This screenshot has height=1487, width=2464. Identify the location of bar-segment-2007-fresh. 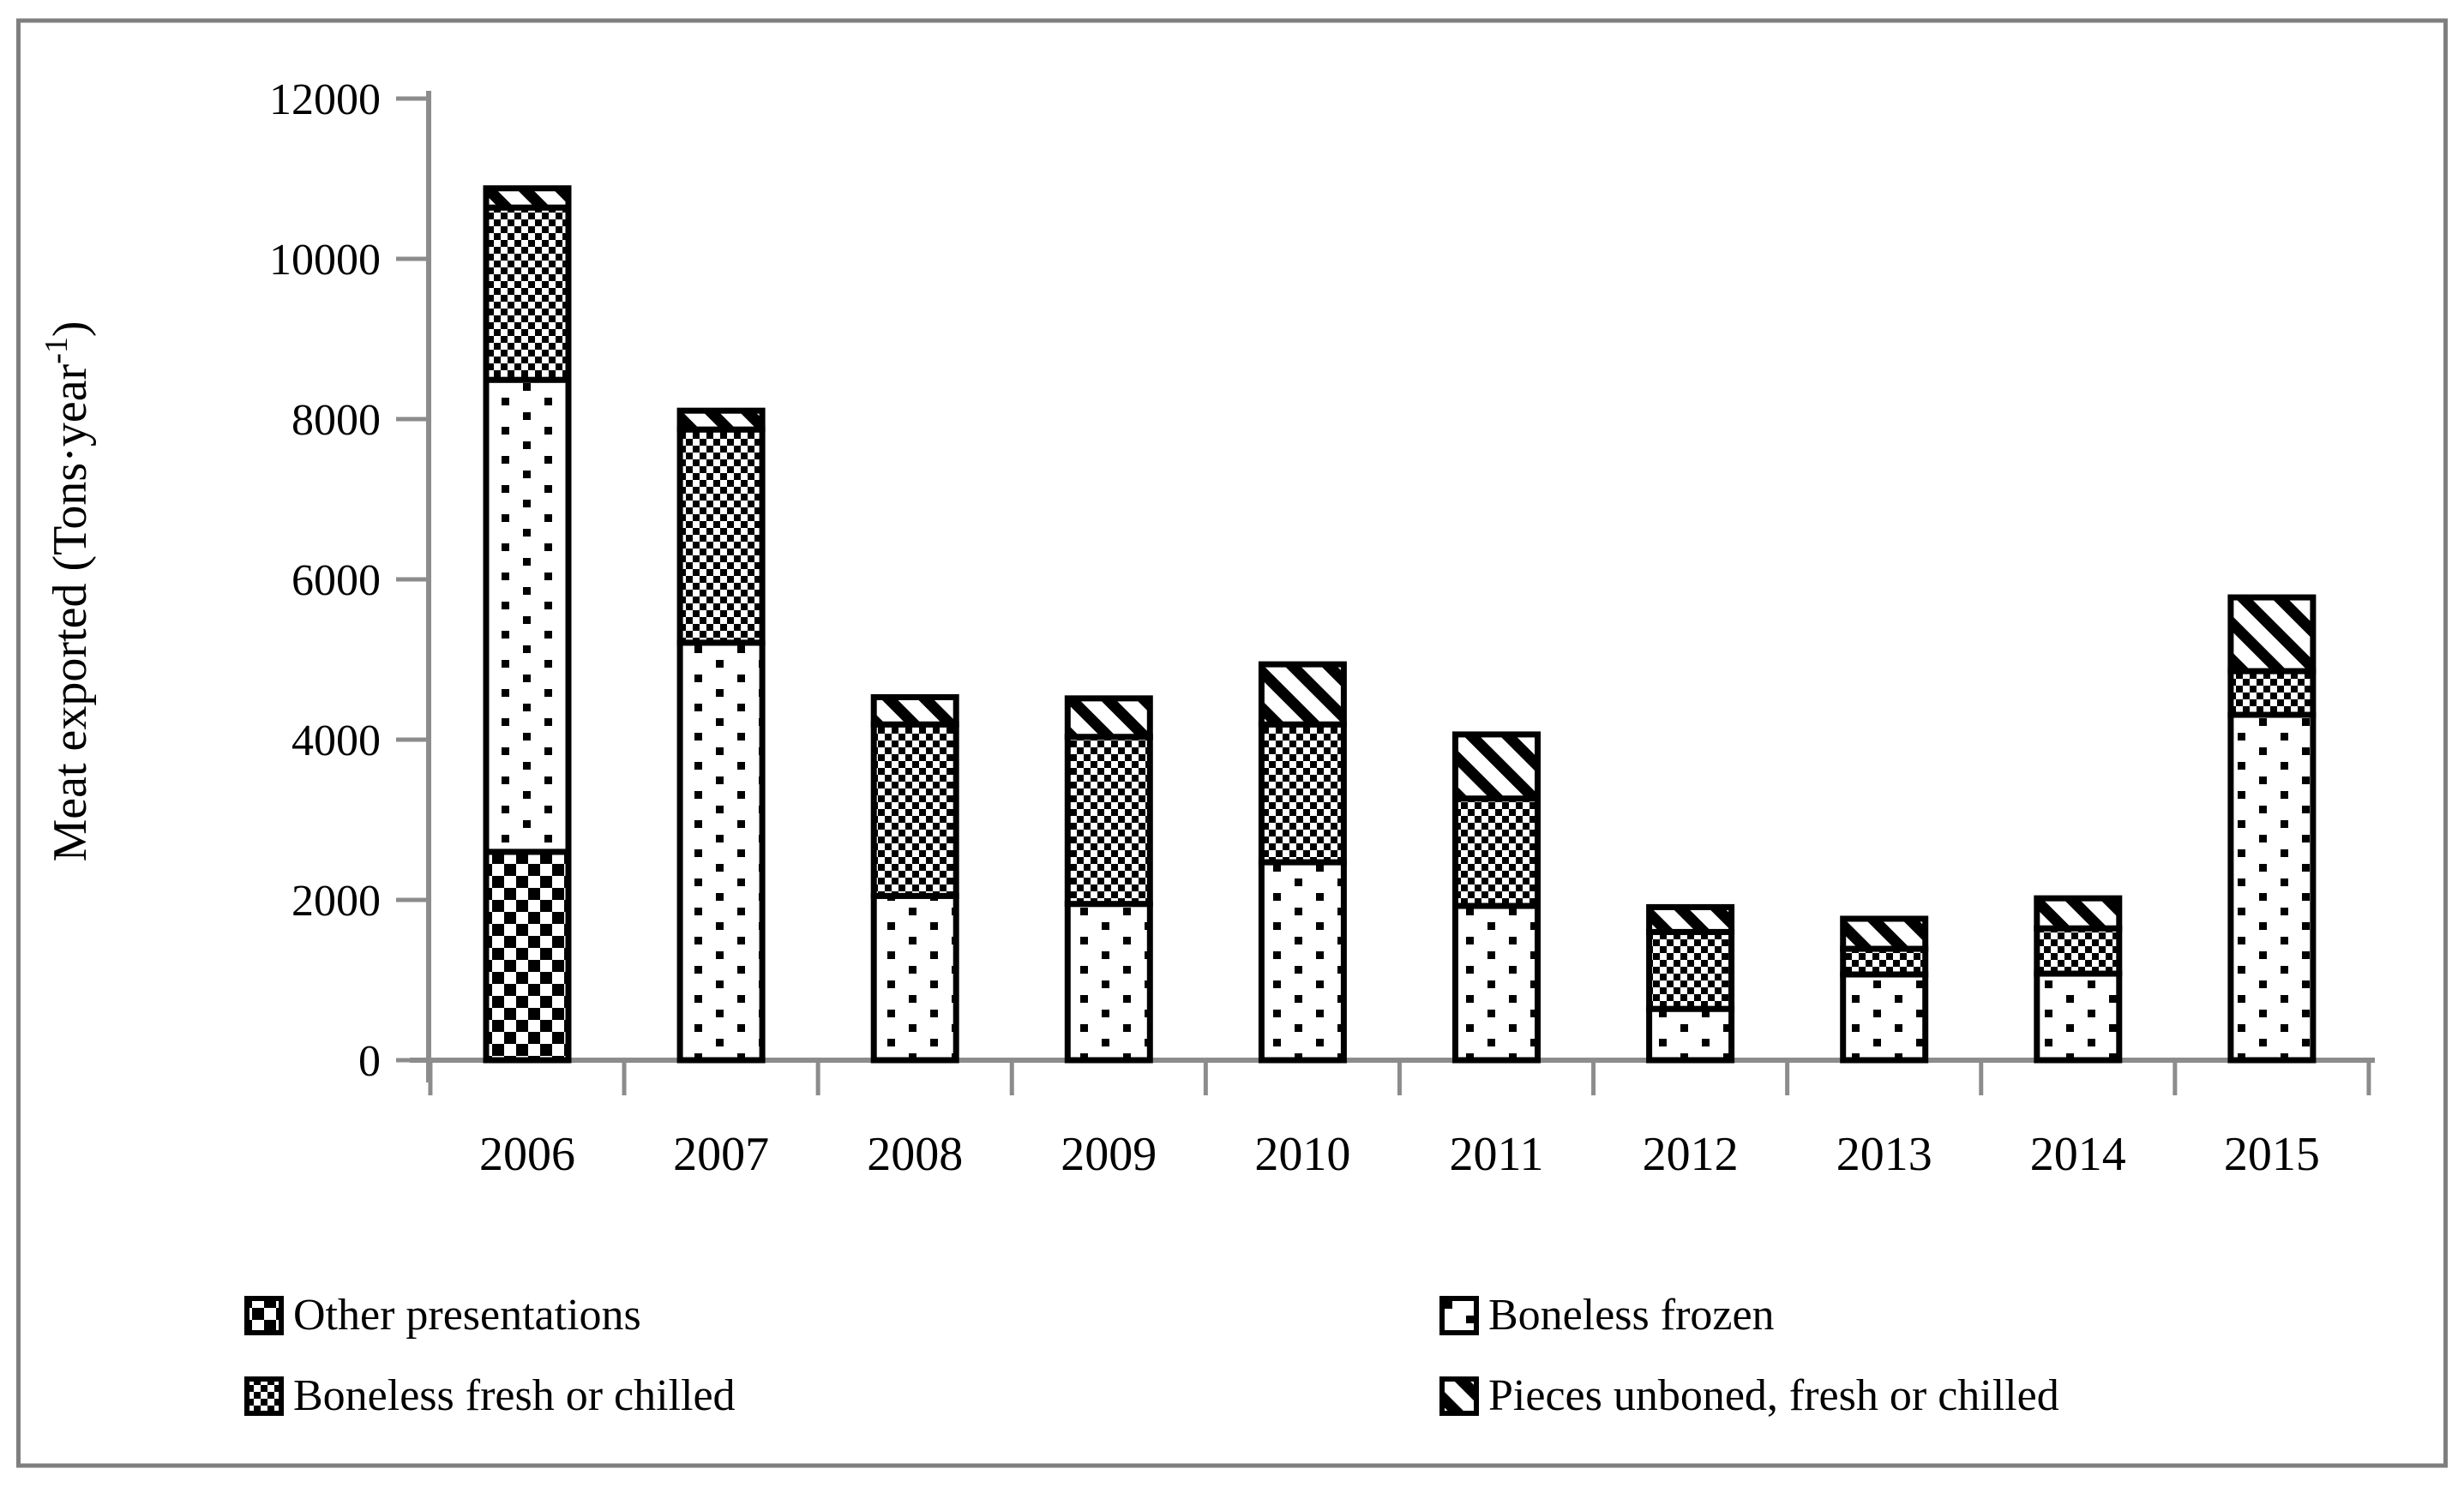
(721, 536).